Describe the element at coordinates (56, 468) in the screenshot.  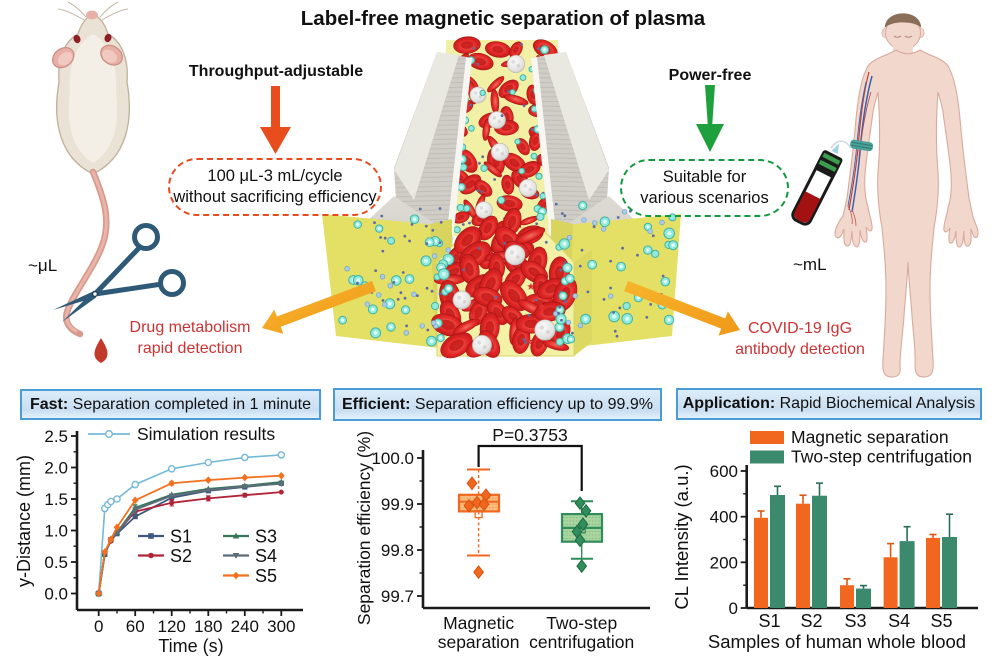
I see `svg-text: 2.0` at that location.